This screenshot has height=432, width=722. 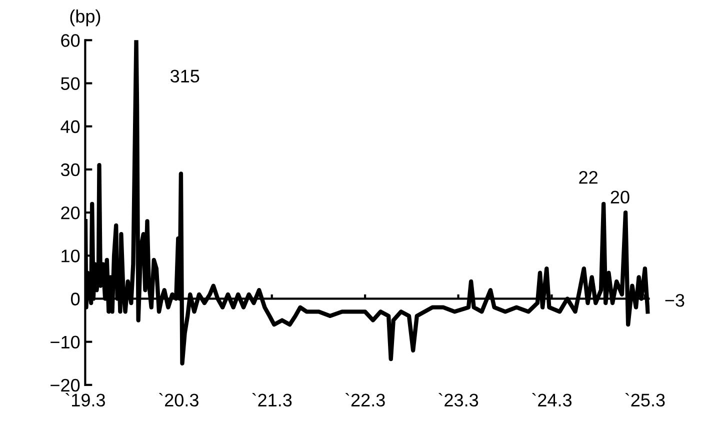 I want to click on annotation: 20, so click(x=620, y=197).